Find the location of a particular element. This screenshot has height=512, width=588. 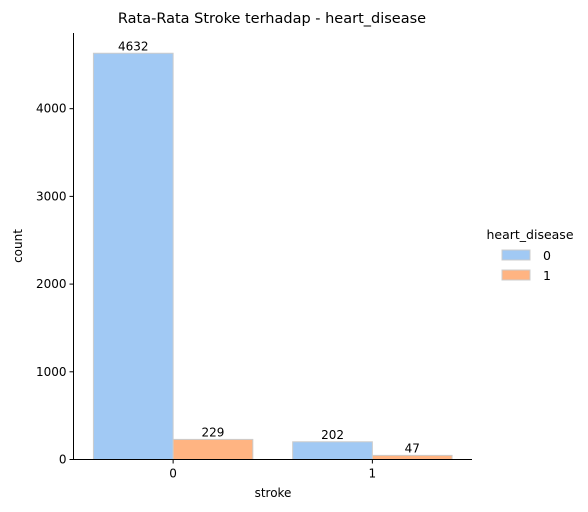

y-tick-label: 0 is located at coordinates (63, 460).